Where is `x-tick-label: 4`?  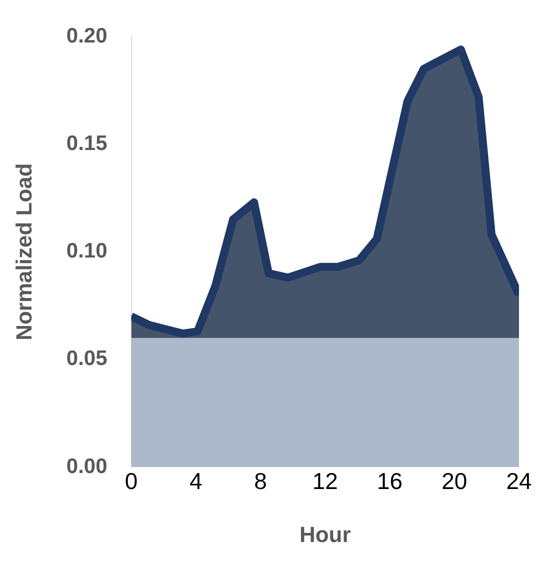
x-tick-label: 4 is located at coordinates (195, 481).